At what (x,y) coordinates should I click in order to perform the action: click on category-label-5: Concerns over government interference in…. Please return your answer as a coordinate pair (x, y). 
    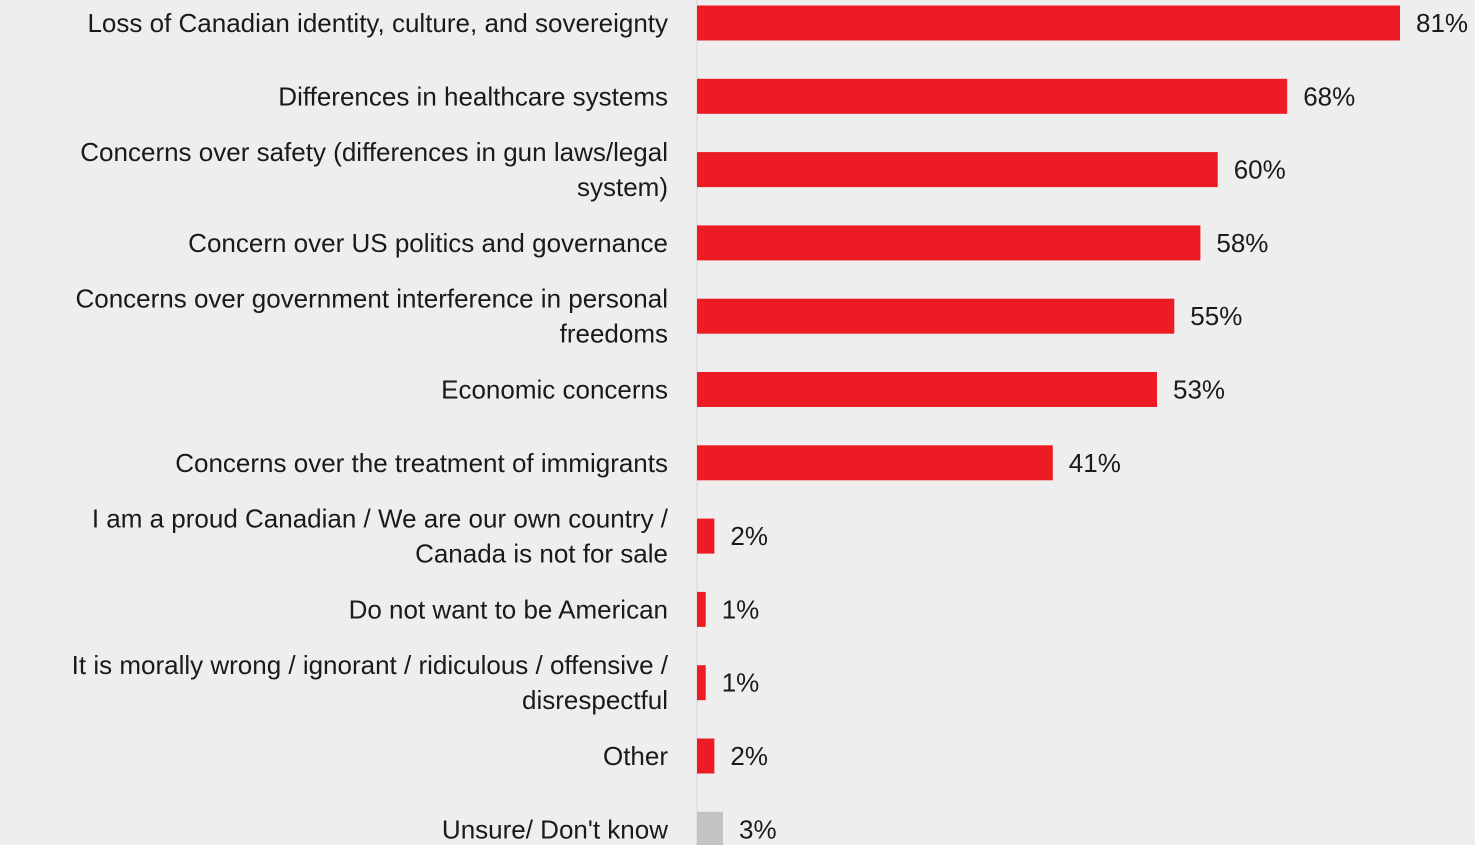
    Looking at the image, I should click on (371, 316).